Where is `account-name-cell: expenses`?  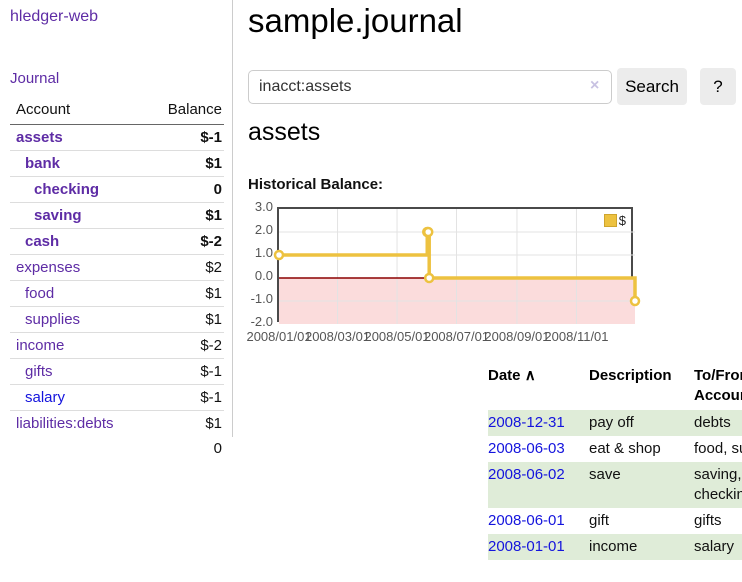 account-name-cell: expenses is located at coordinates (77, 267).